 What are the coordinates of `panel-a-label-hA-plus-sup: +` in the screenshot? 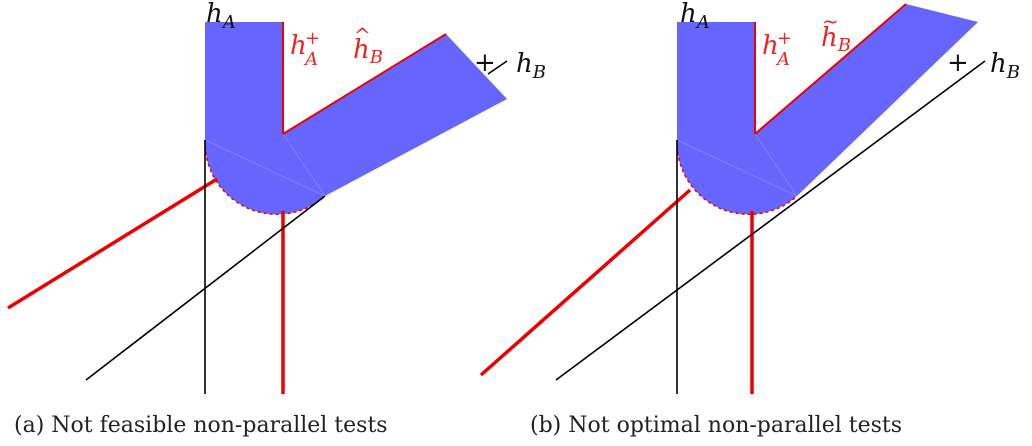 It's located at (312, 38).